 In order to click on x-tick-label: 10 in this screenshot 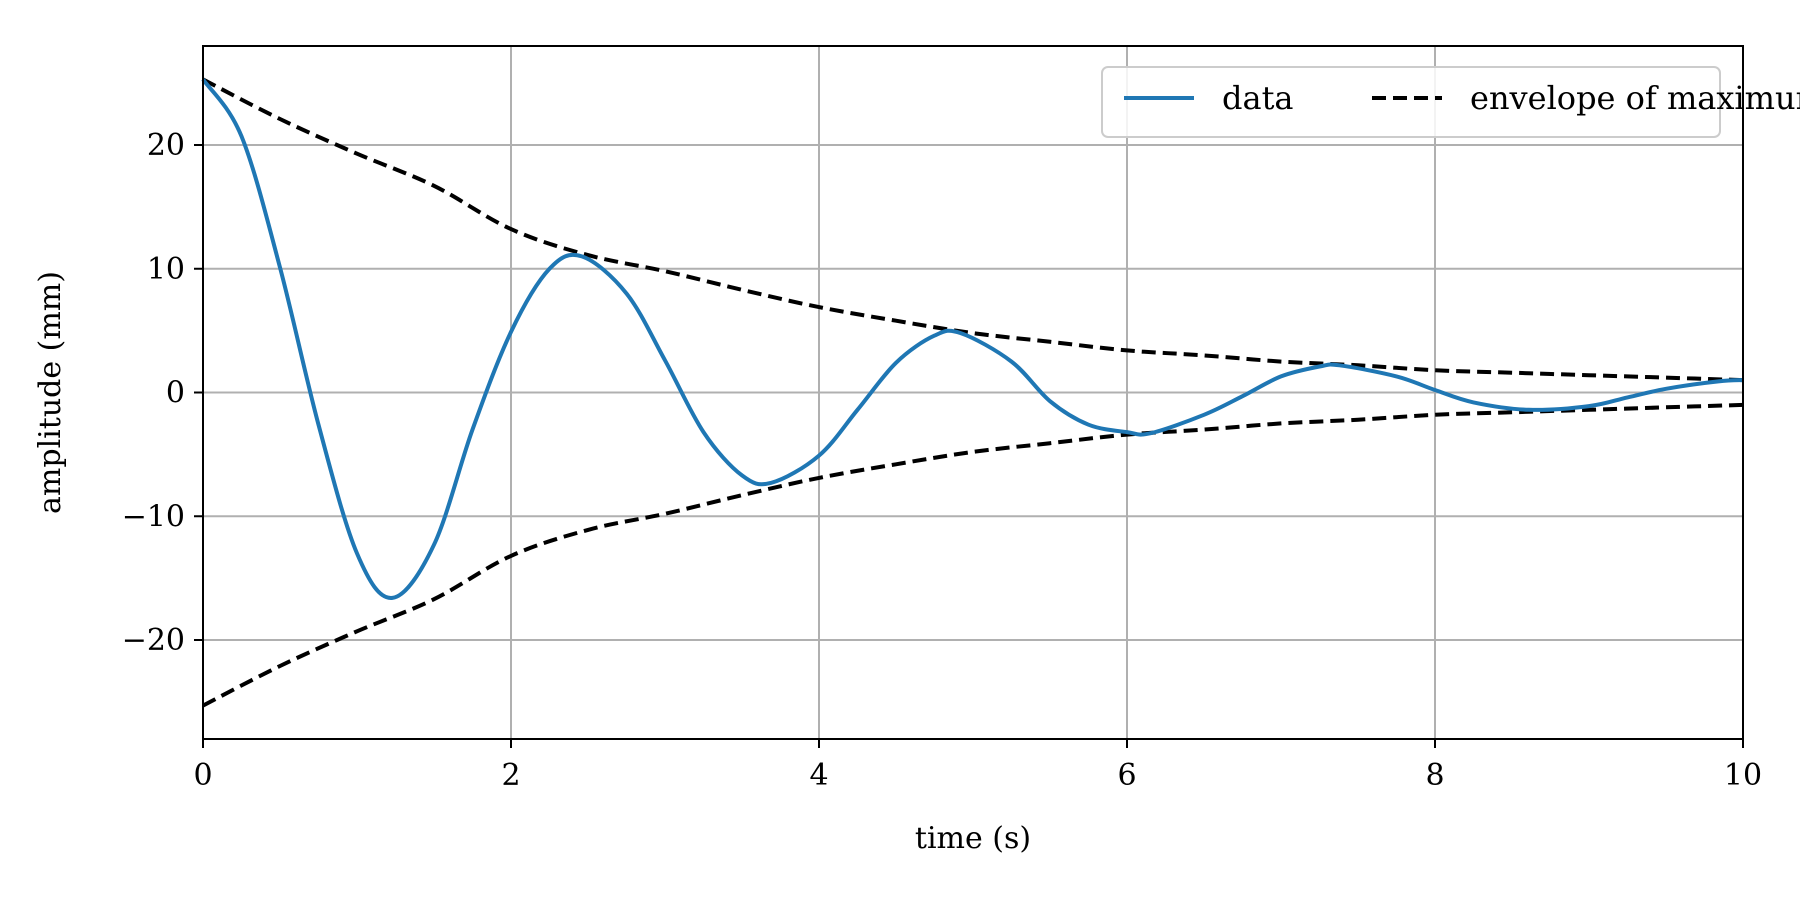, I will do `click(1743, 775)`.